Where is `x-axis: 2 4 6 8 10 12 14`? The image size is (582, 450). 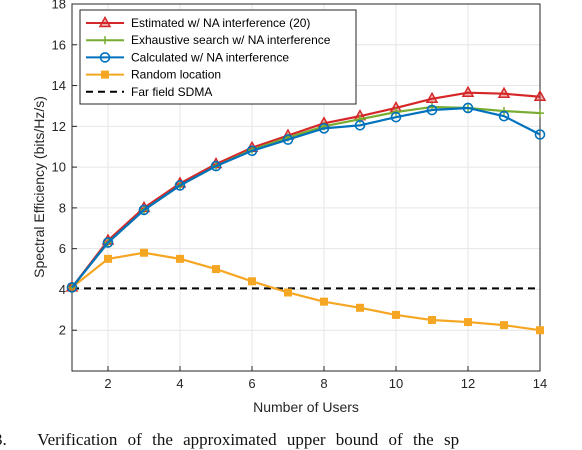 x-axis: 2 4 6 8 10 12 14 is located at coordinates (325, 378).